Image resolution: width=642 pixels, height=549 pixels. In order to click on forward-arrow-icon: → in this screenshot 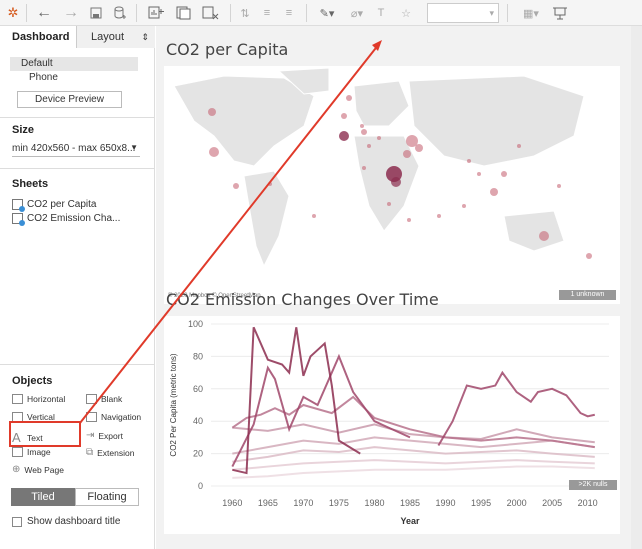, I will do `click(71, 12)`.